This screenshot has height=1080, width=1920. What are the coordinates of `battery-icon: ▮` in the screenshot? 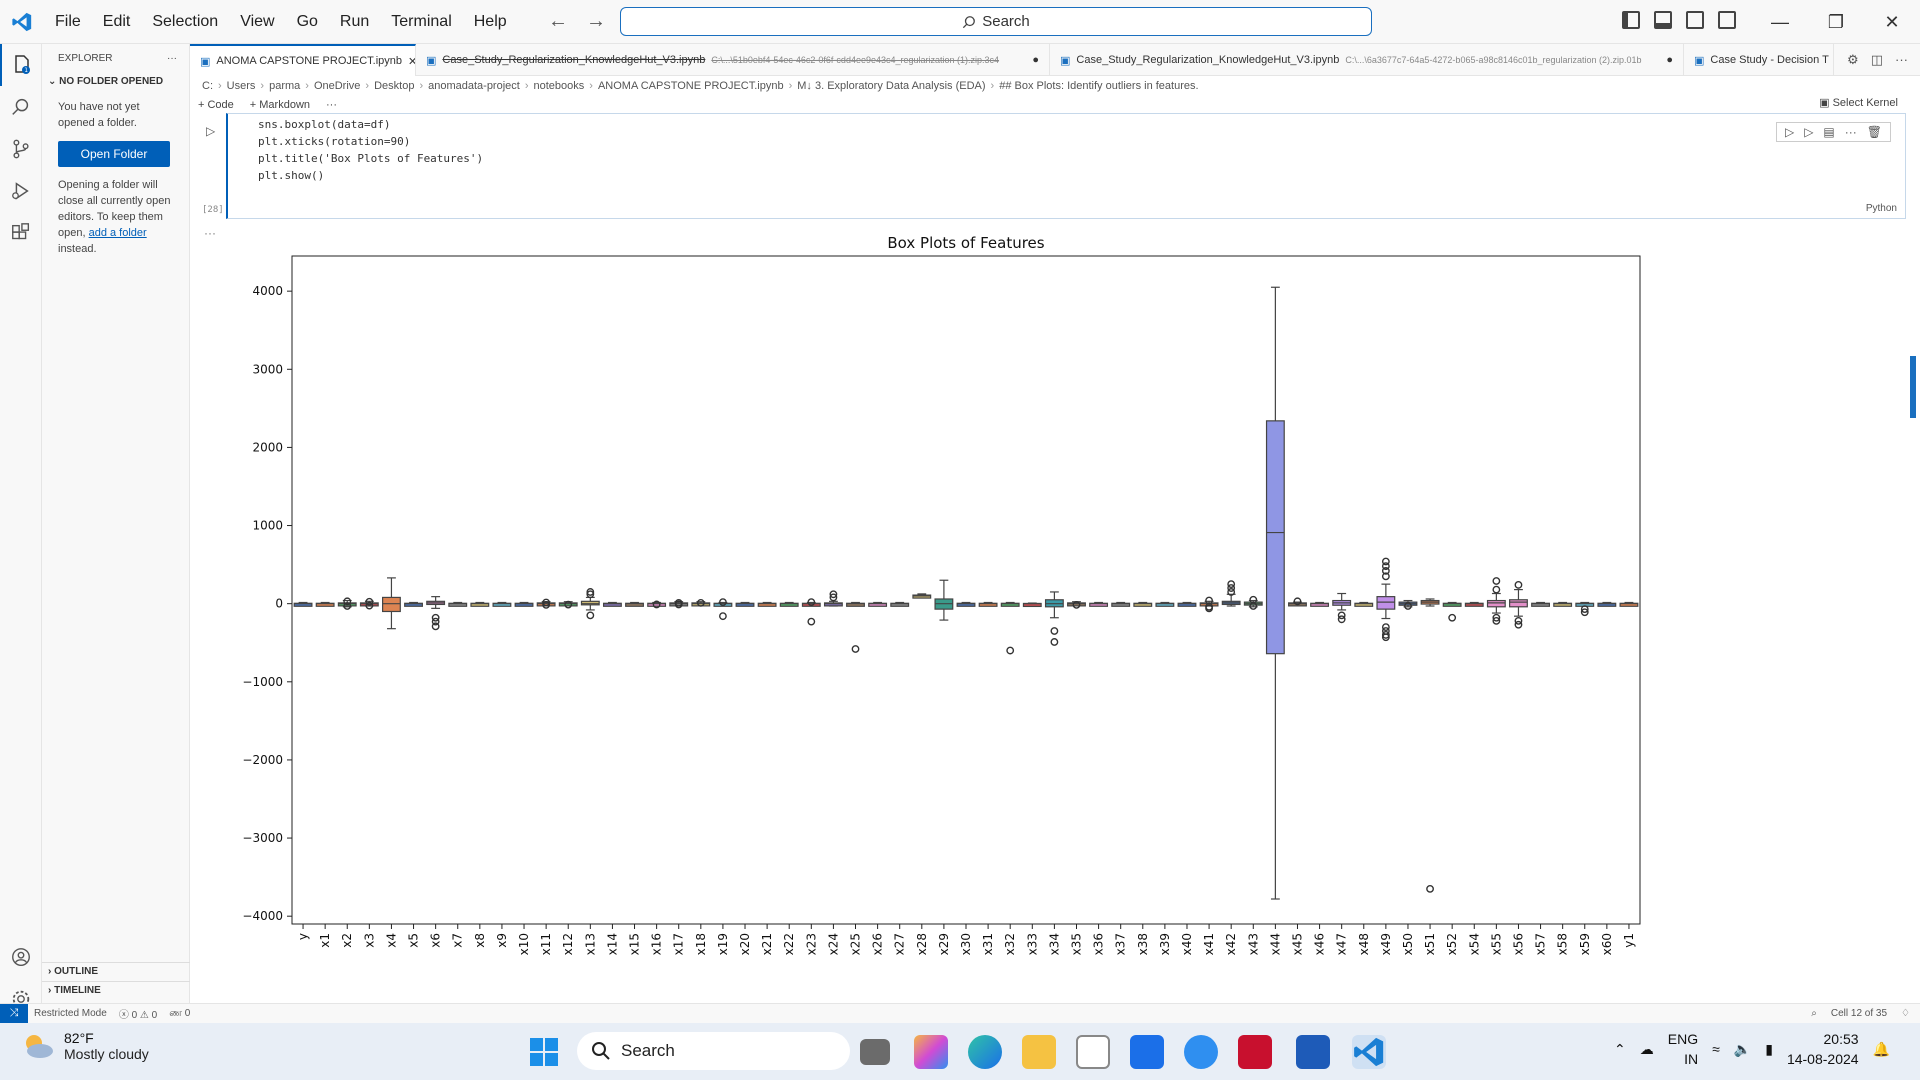 It's located at (1769, 1048).